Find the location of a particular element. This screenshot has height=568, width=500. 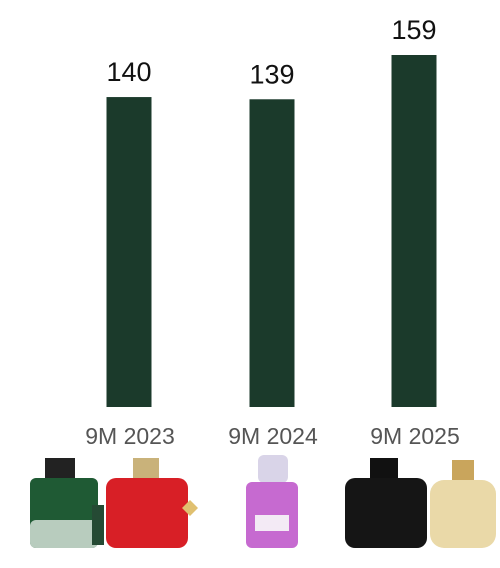

x-tick-label: 9M 2024 is located at coordinates (273, 436).